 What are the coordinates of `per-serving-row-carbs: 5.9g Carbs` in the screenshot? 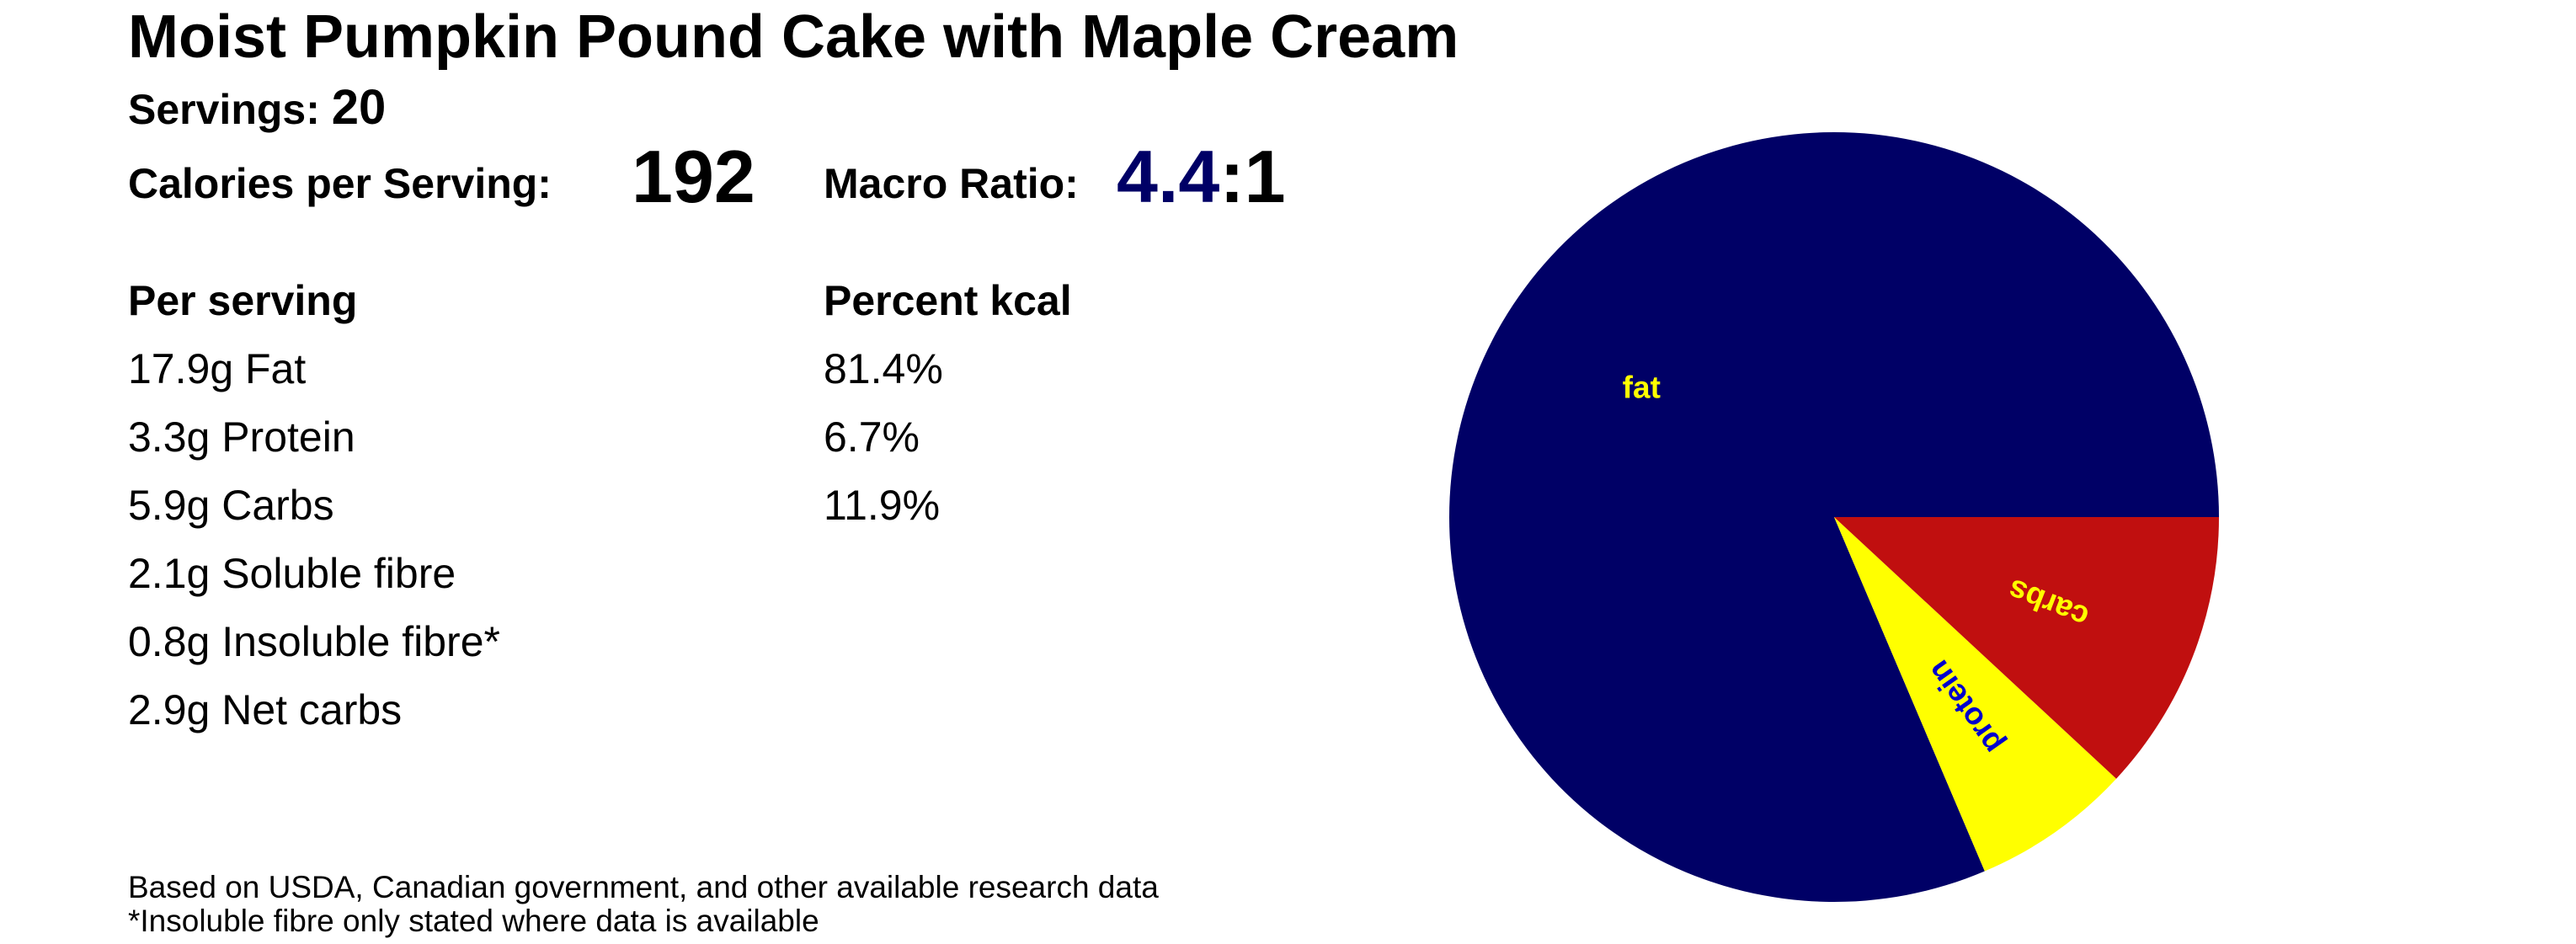 It's located at (231, 505).